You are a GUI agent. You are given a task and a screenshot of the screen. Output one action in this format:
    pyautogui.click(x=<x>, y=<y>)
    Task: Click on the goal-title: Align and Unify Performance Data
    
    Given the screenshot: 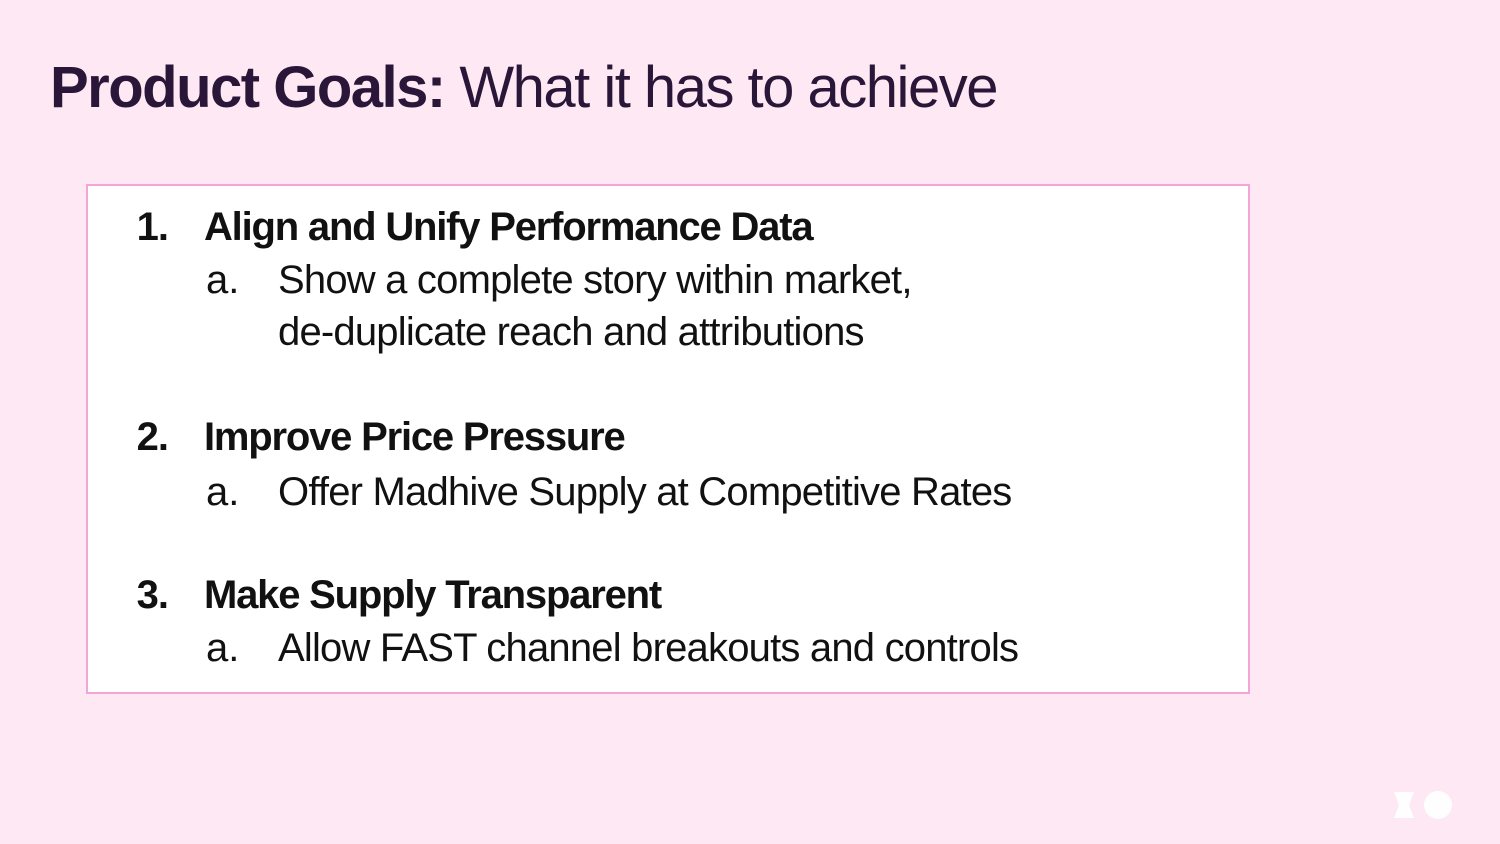 What is the action you would take?
    pyautogui.click(x=509, y=227)
    